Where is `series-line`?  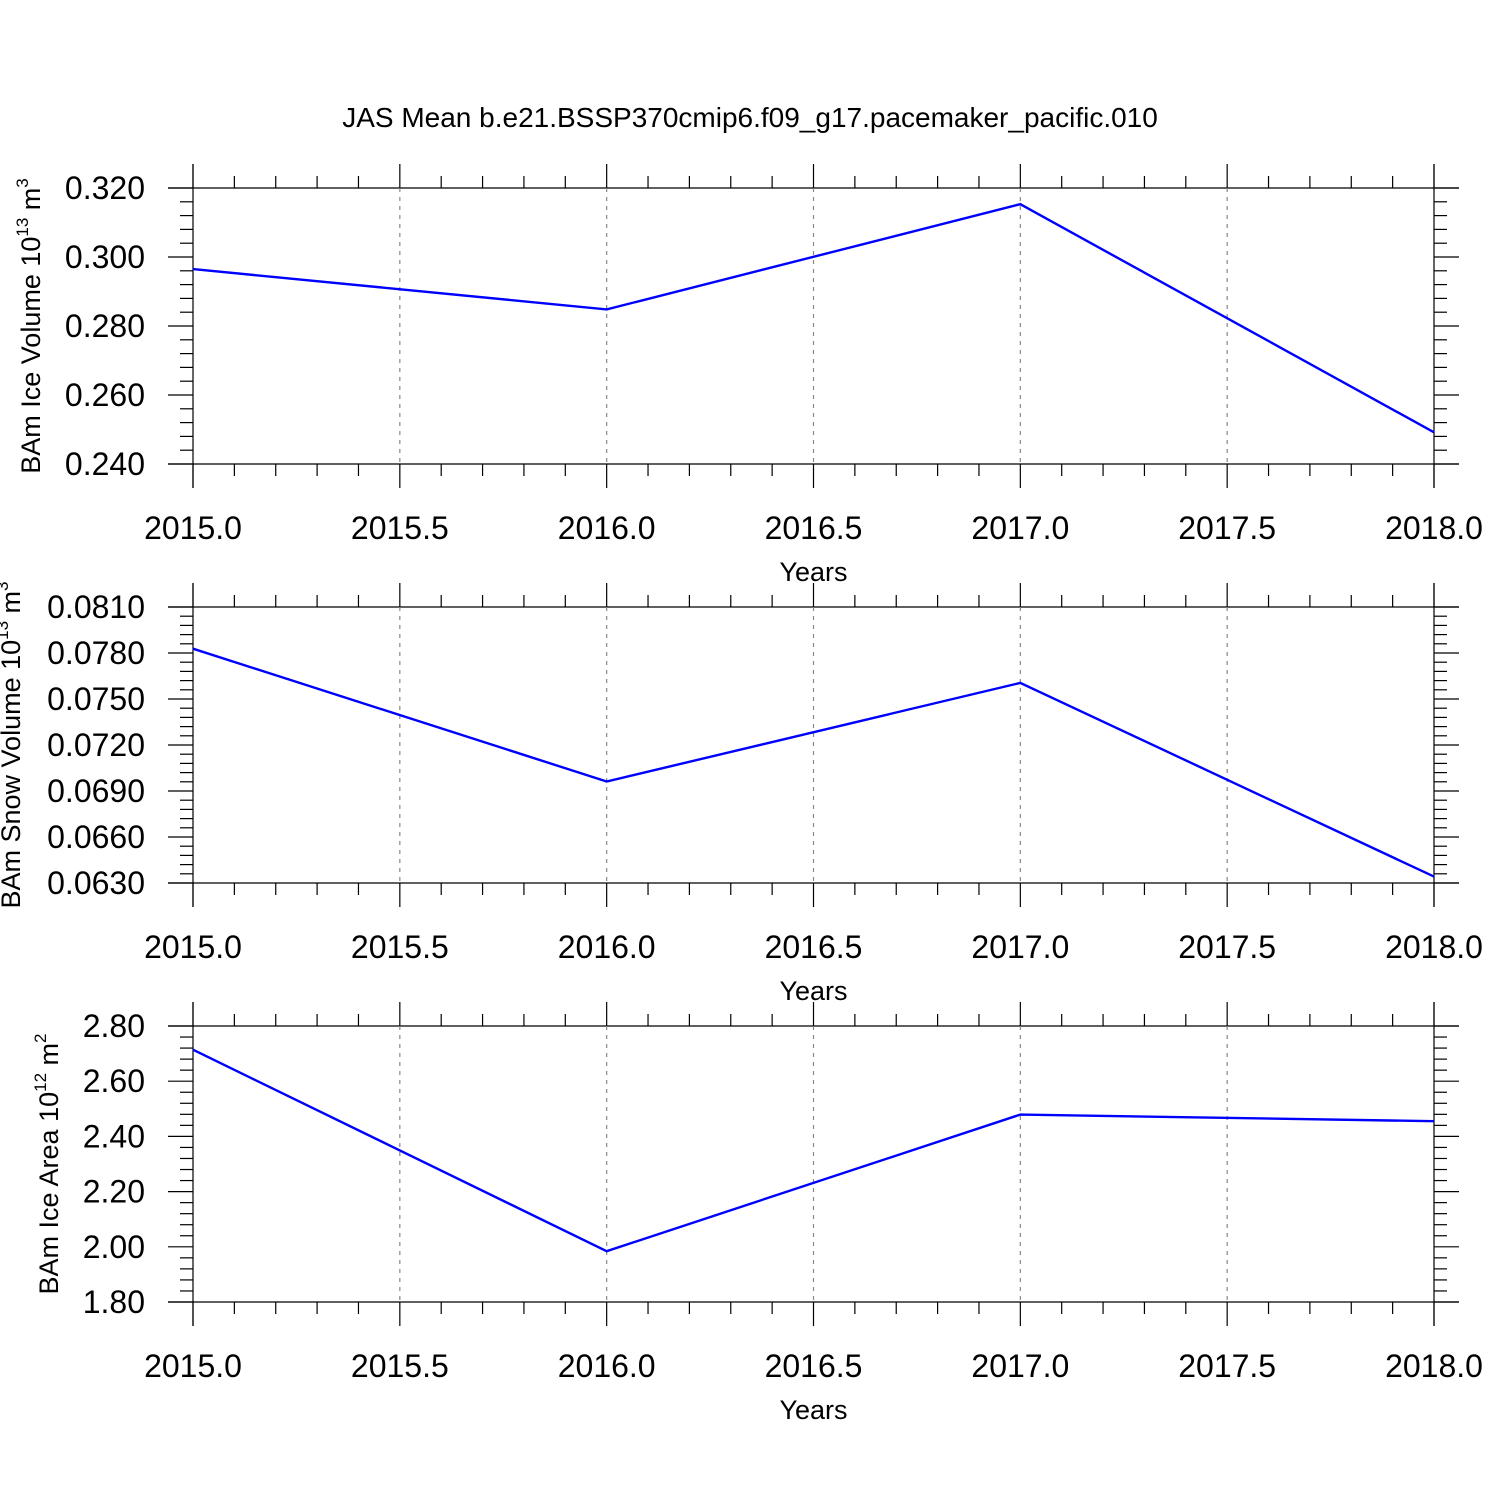
series-line is located at coordinates (813, 1151).